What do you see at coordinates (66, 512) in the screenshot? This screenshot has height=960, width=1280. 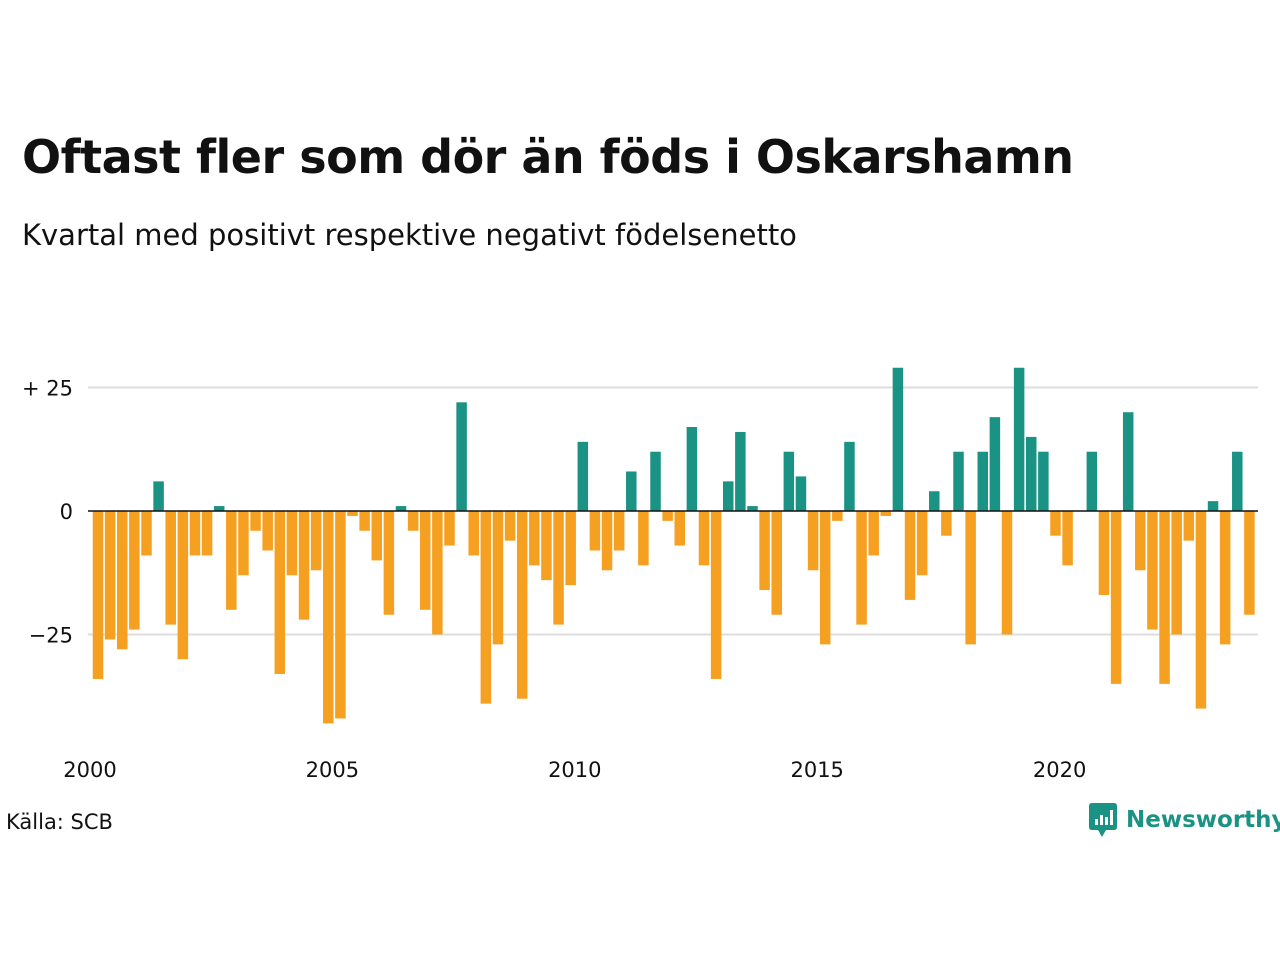 I see `y-tick-label: 0` at bounding box center [66, 512].